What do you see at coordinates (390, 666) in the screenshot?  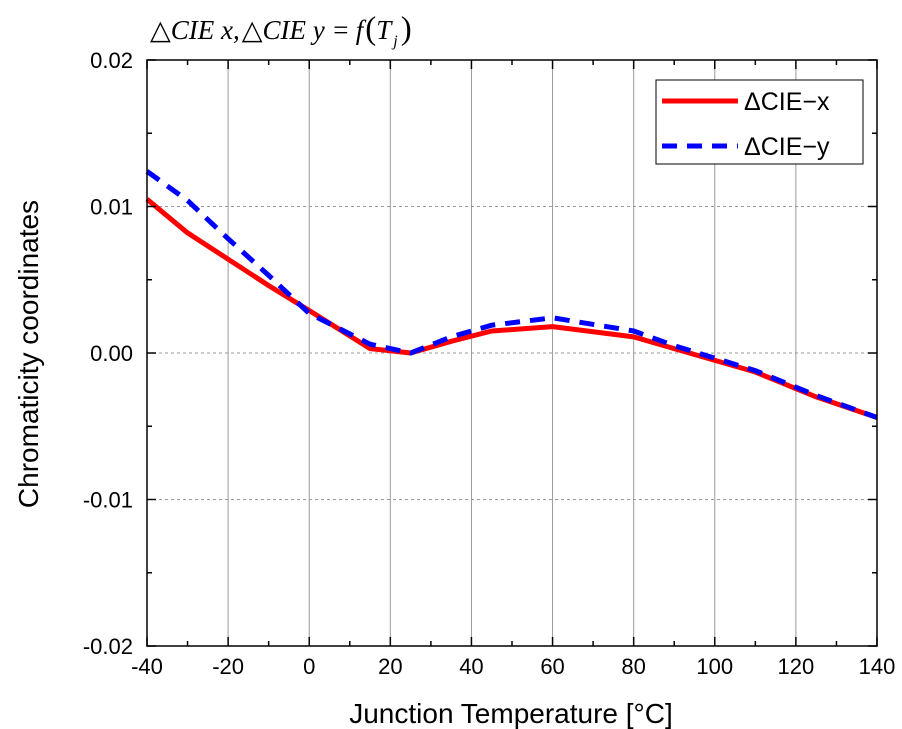 I see `x-tick-label: 20` at bounding box center [390, 666].